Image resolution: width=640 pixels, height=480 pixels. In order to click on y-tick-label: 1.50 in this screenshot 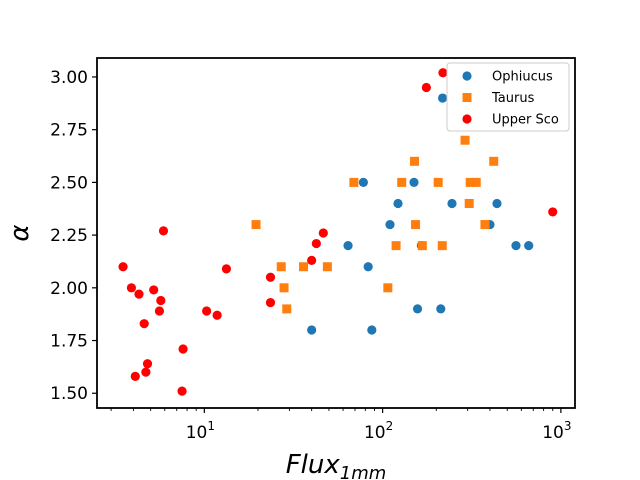, I will do `click(69, 394)`.